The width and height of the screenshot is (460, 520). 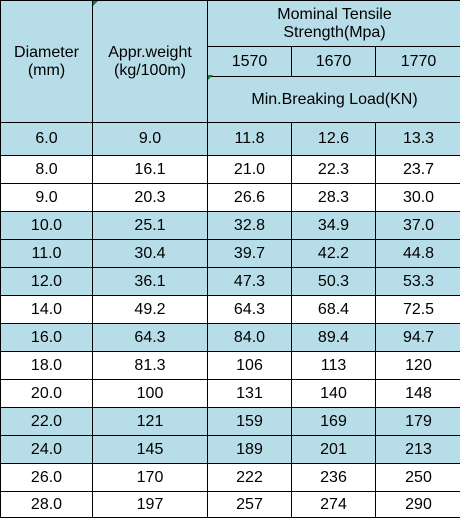 I want to click on table-row: 24.0 145 189 201 213, so click(x=230, y=449).